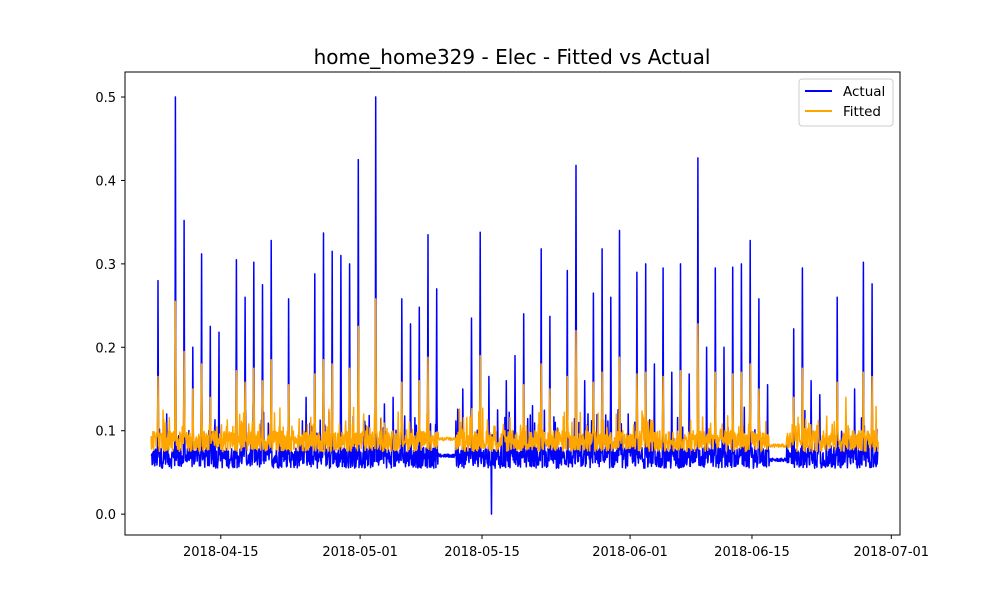  What do you see at coordinates (110, 307) in the screenshot?
I see `y-axis: 0.0 0.1 0.2 0.3 0.4 0.5` at bounding box center [110, 307].